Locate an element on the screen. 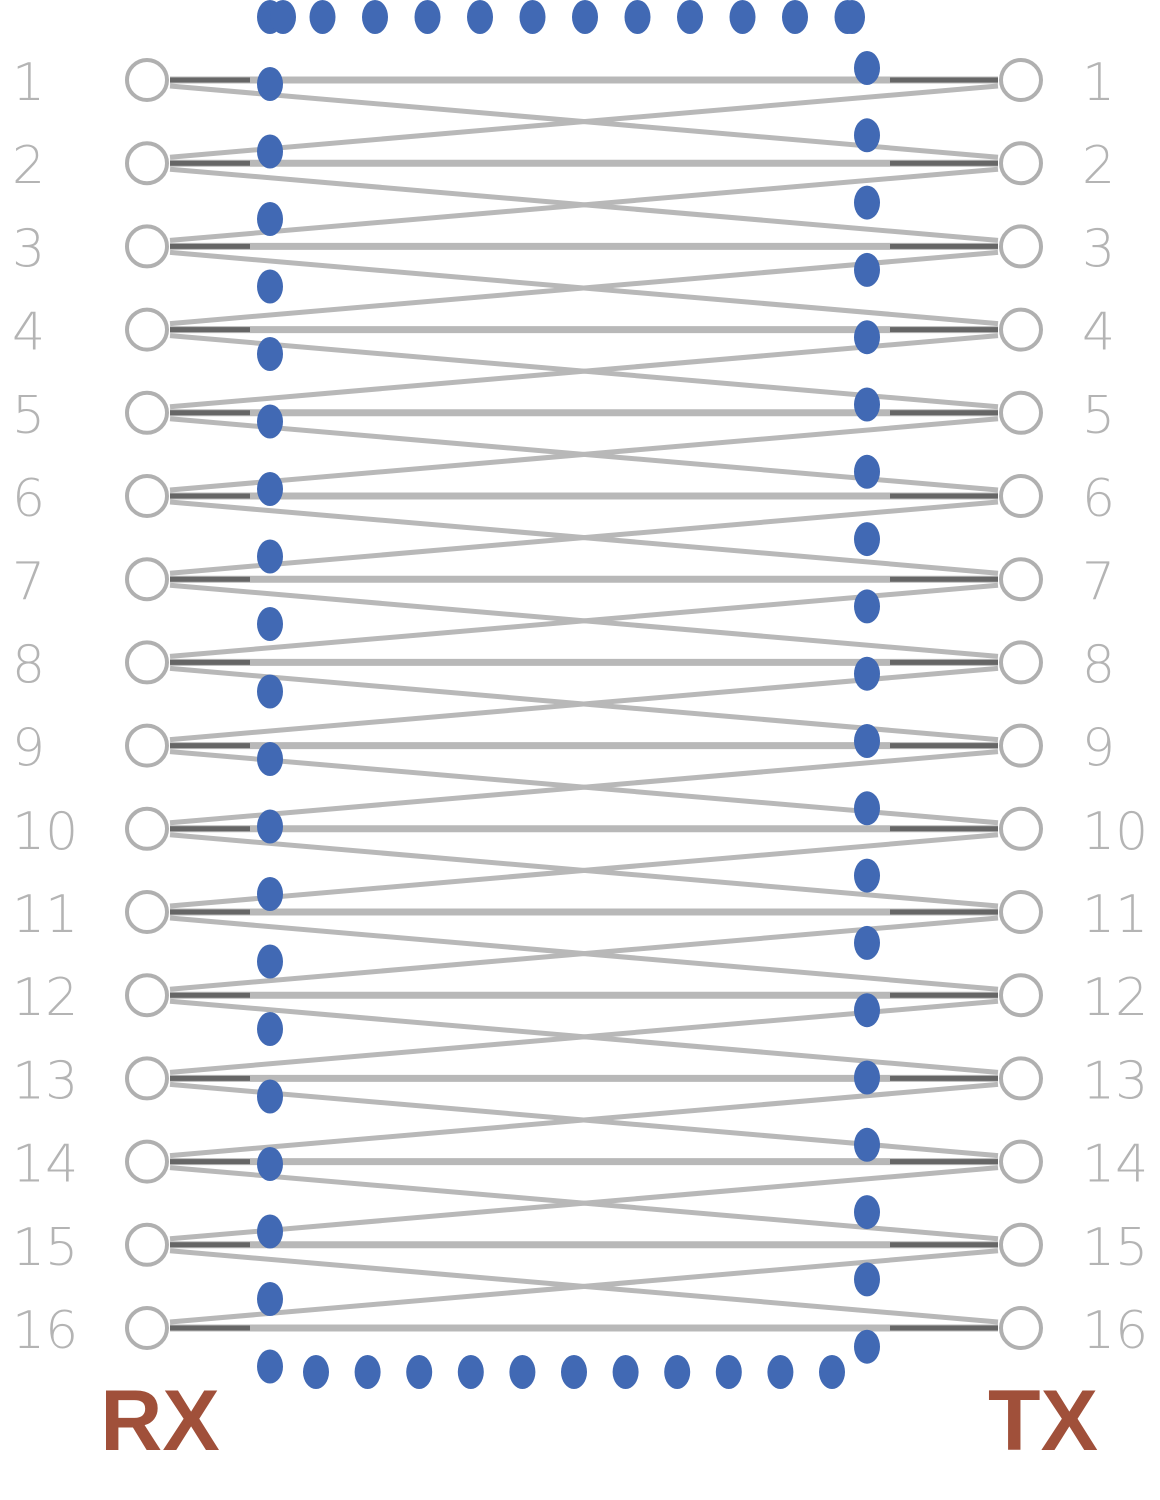 This screenshot has width=1160, height=1500. rx-pin-label: 13 is located at coordinates (45, 1081).